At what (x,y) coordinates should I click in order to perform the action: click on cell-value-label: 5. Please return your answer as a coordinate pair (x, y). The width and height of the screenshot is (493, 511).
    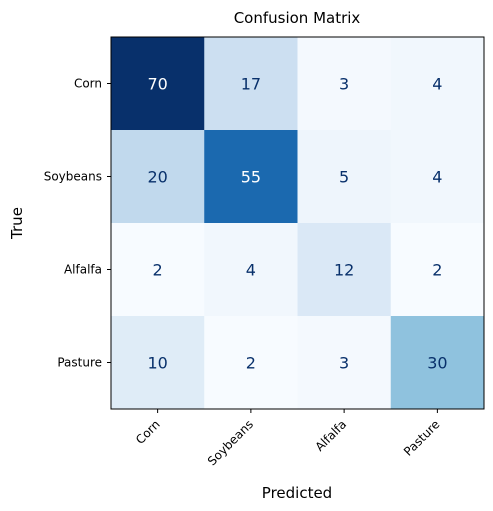
    Looking at the image, I should click on (344, 177).